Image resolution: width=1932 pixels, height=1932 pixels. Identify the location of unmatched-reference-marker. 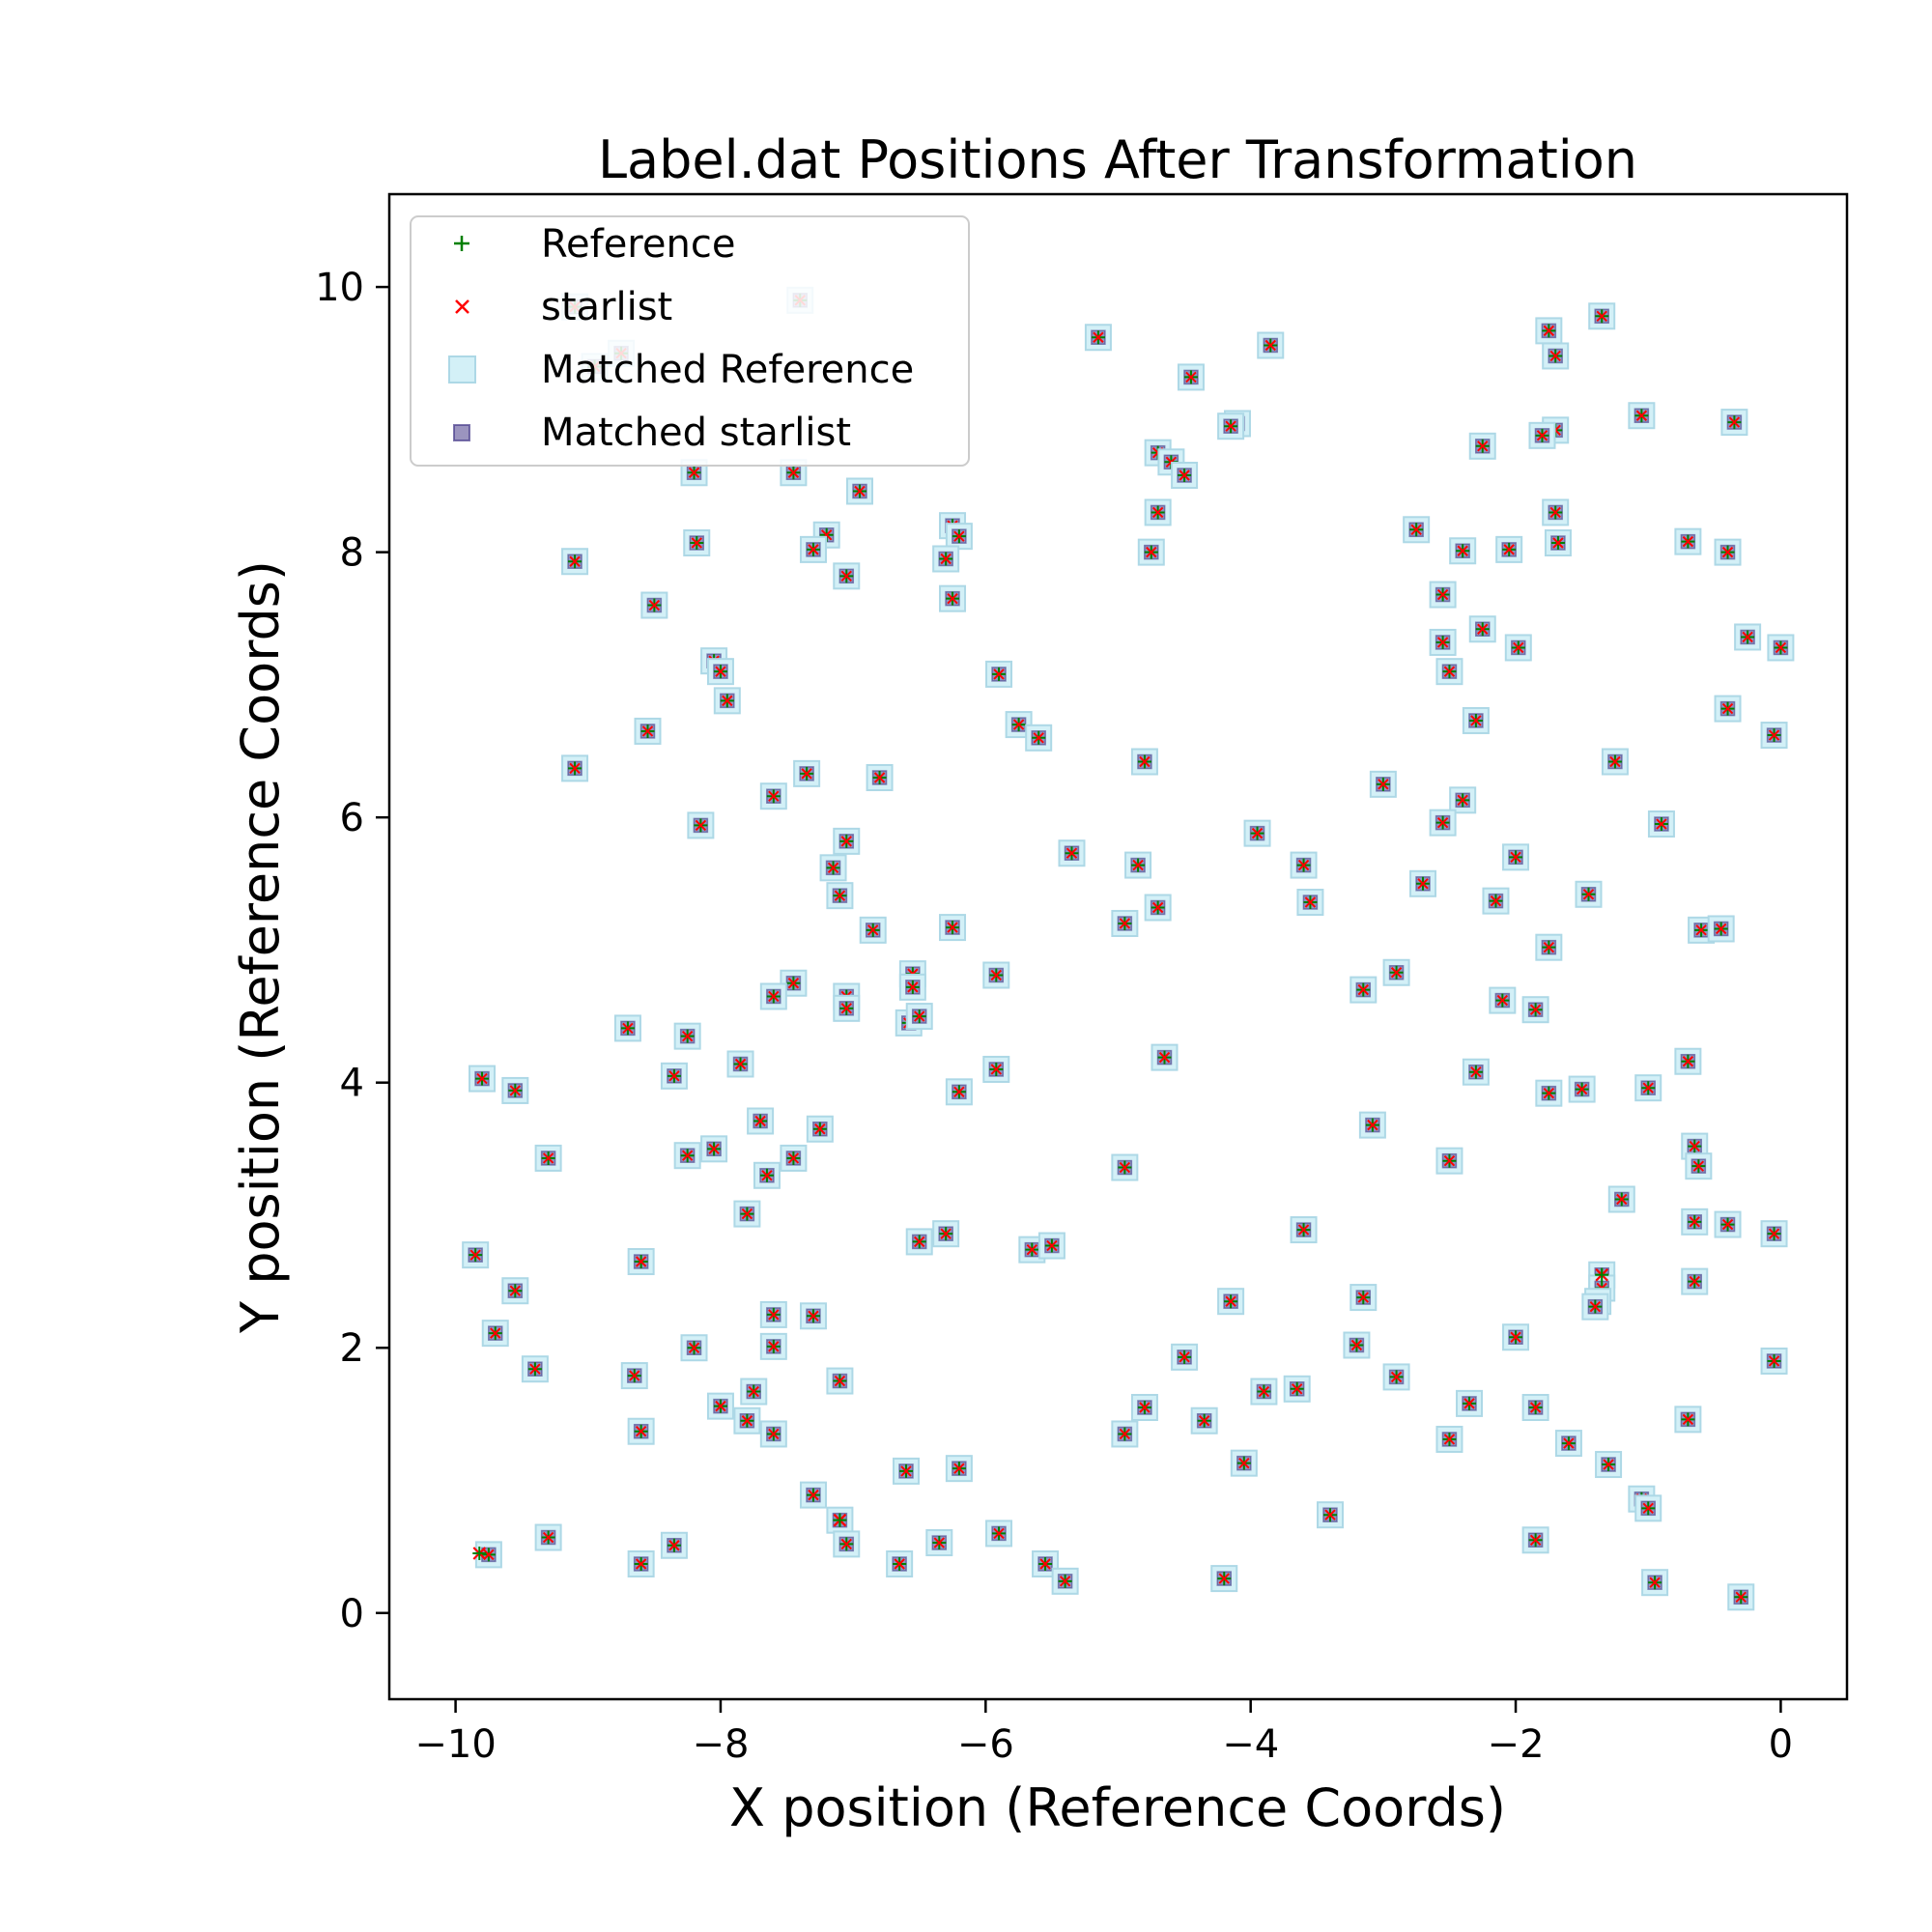
(840, 1520).